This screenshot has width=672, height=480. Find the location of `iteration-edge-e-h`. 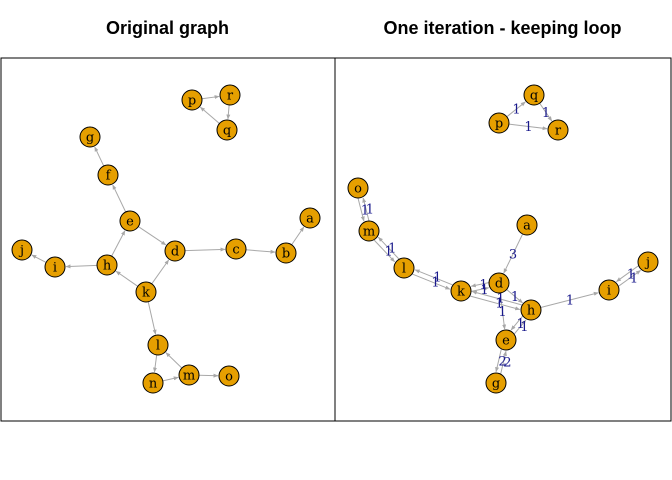

iteration-edge-e-h is located at coordinates (520, 327).